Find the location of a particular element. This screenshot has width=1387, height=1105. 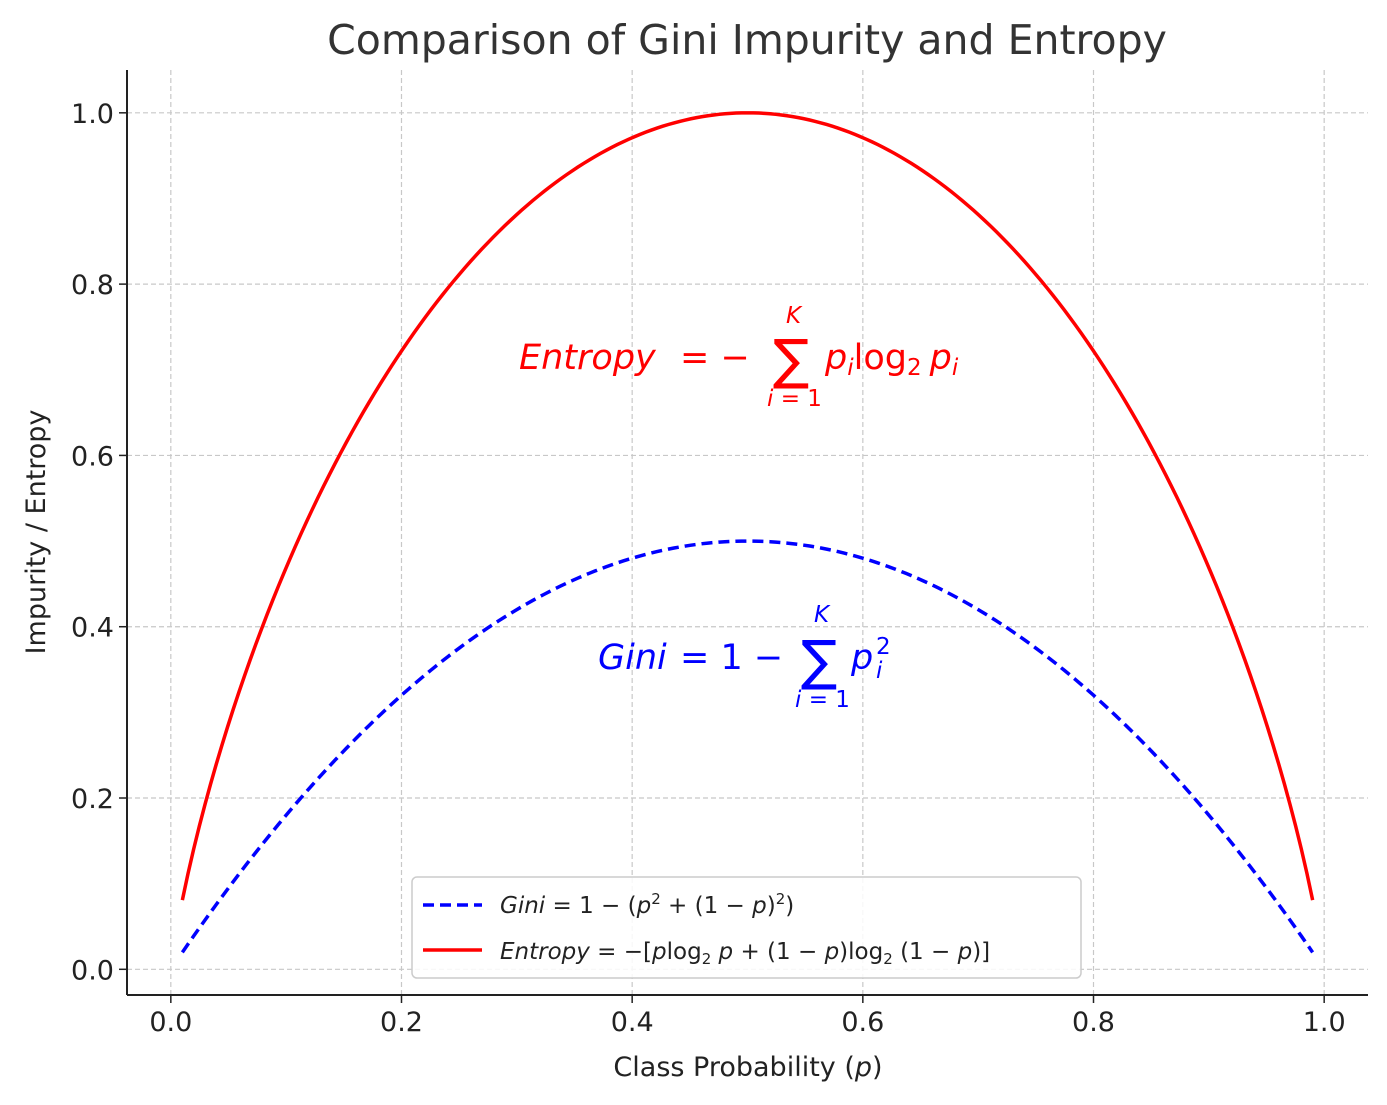

svg-text: 2 is located at coordinates (883, 647).